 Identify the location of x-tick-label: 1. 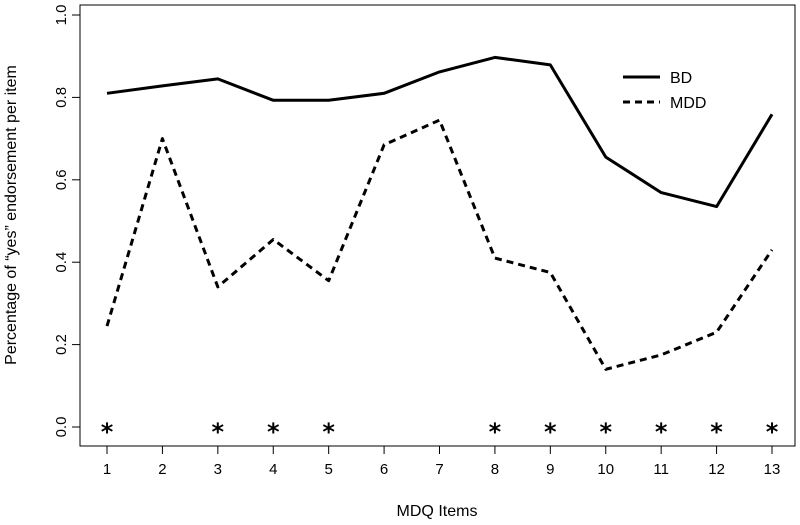
(107, 469).